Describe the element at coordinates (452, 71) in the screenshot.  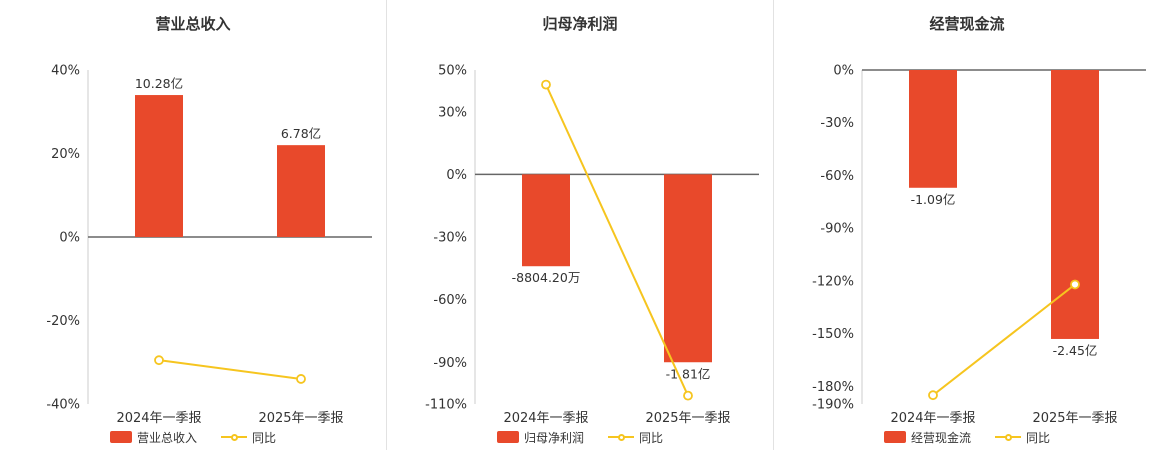
I see `y-tick-label: 50%` at that location.